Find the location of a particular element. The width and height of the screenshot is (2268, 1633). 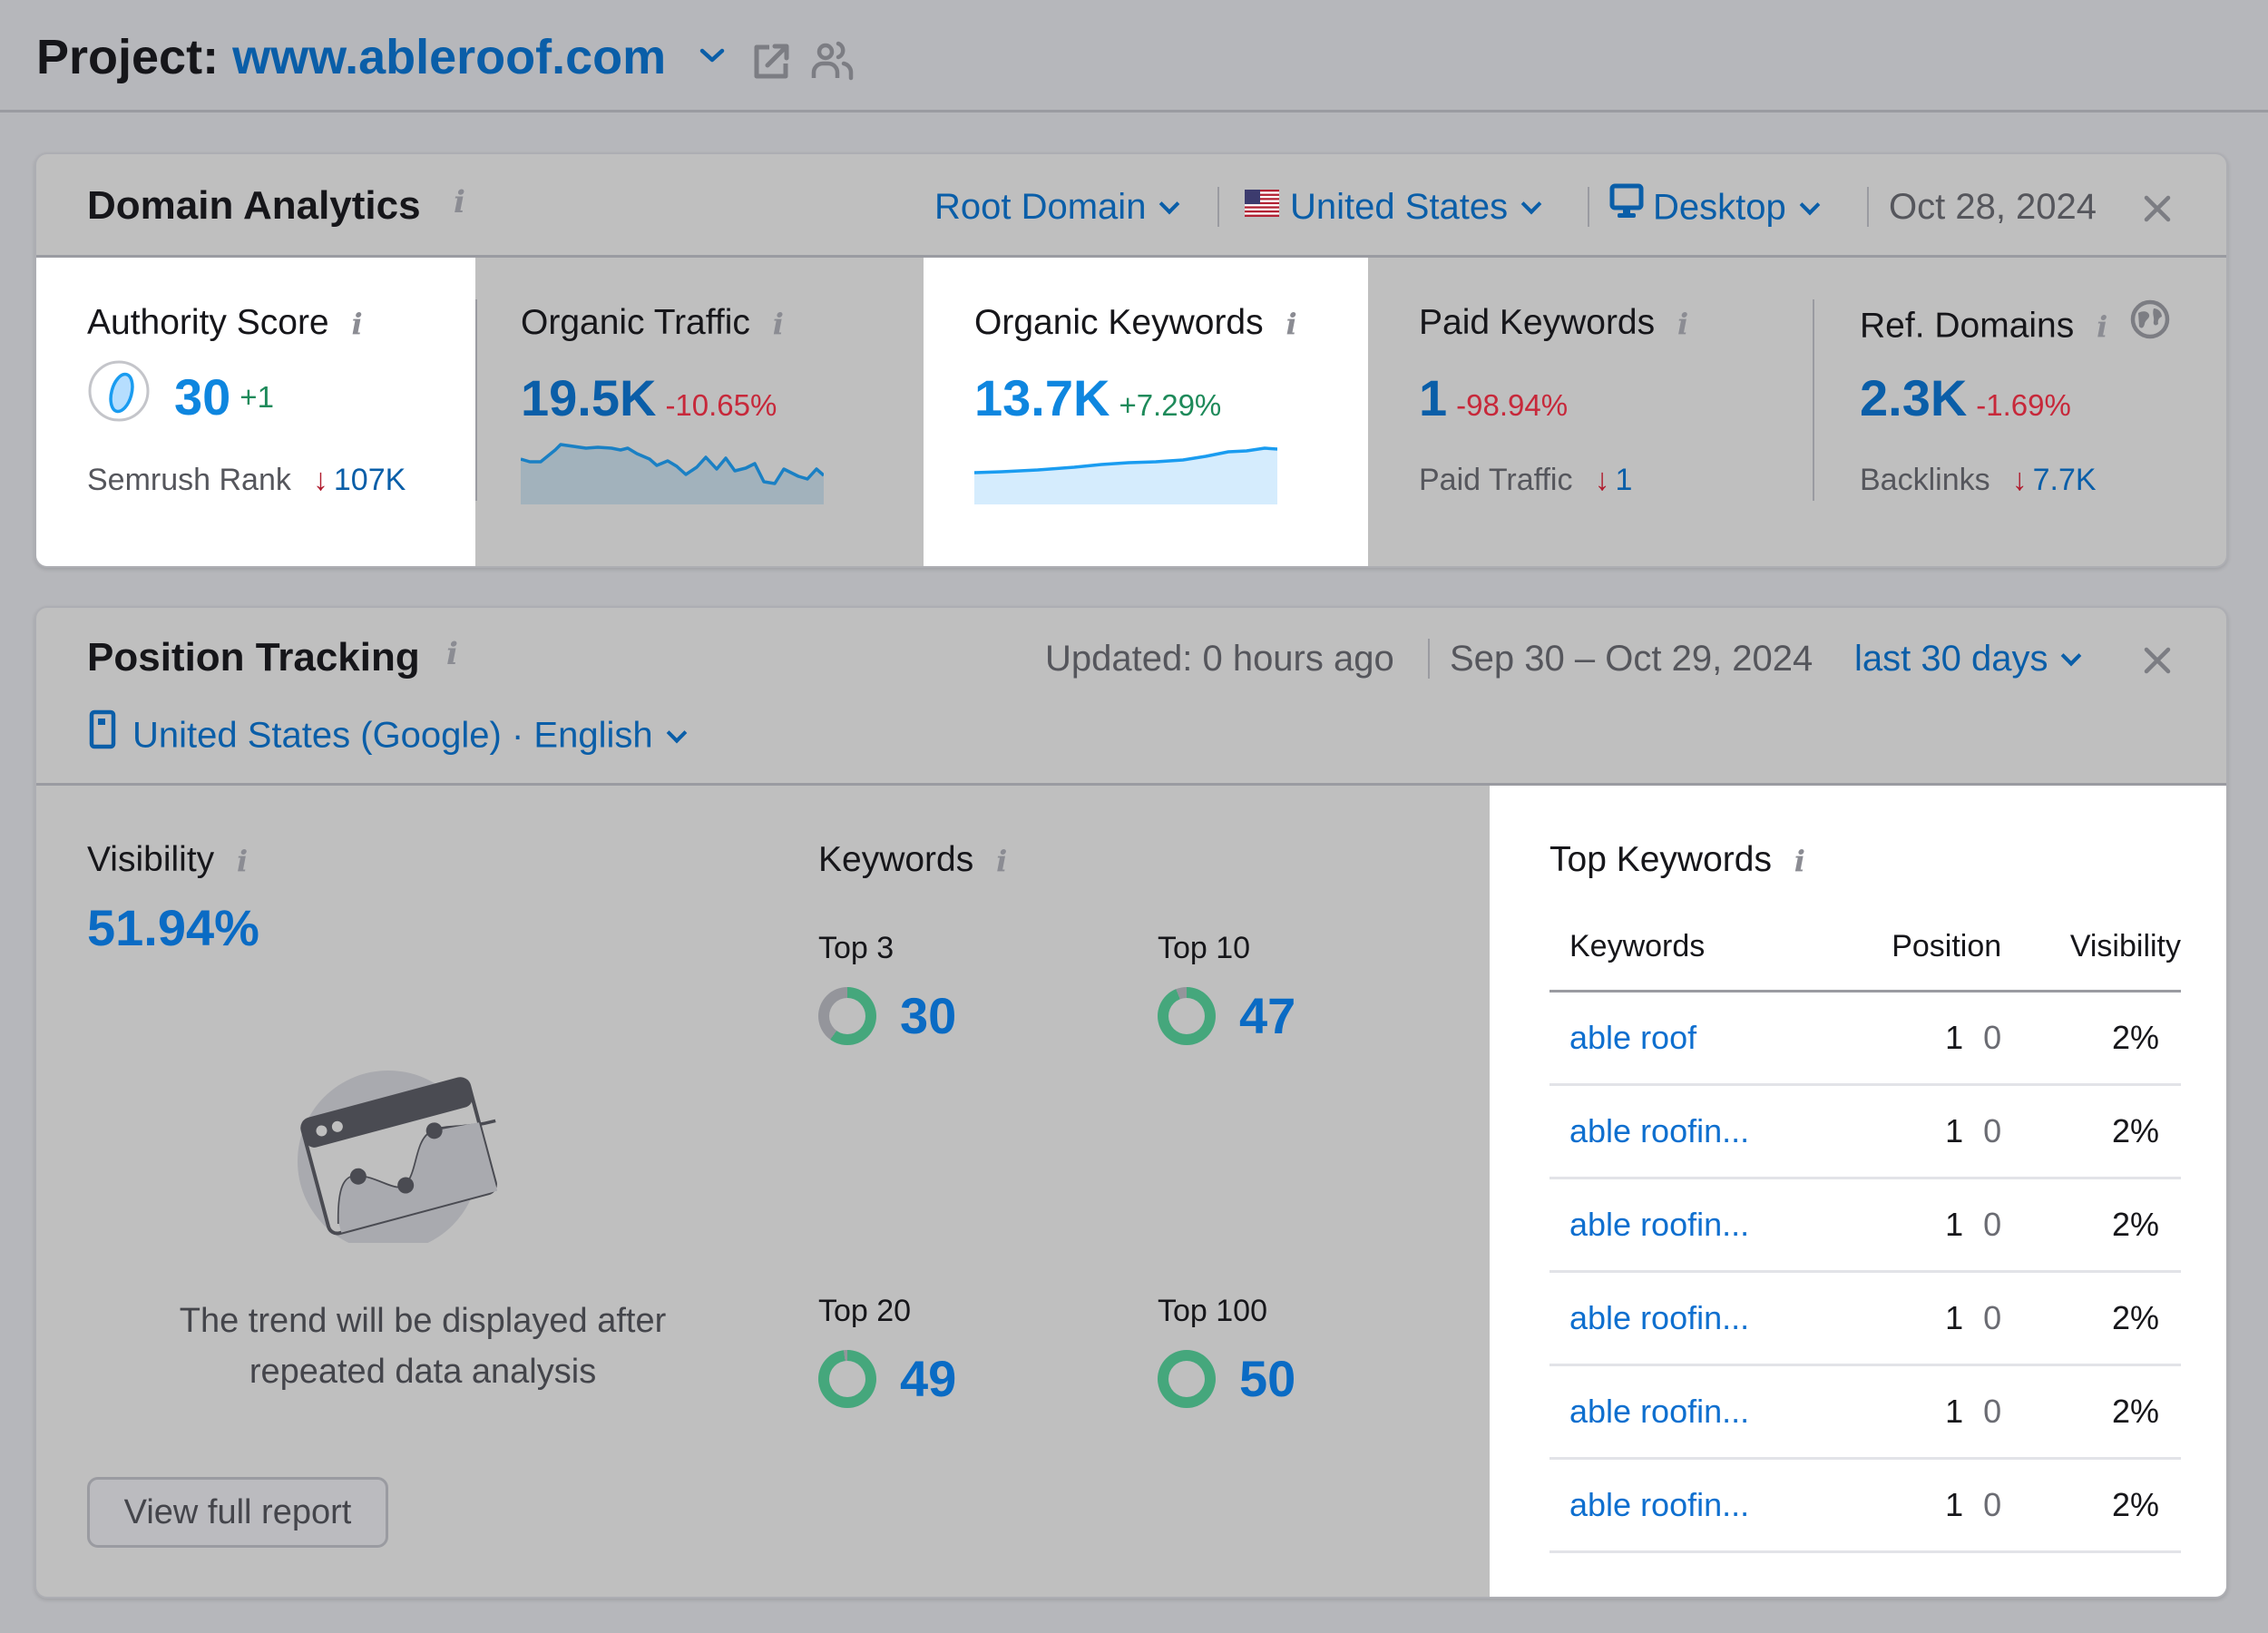

ref-domains-value: 2.3K is located at coordinates (1914, 397).